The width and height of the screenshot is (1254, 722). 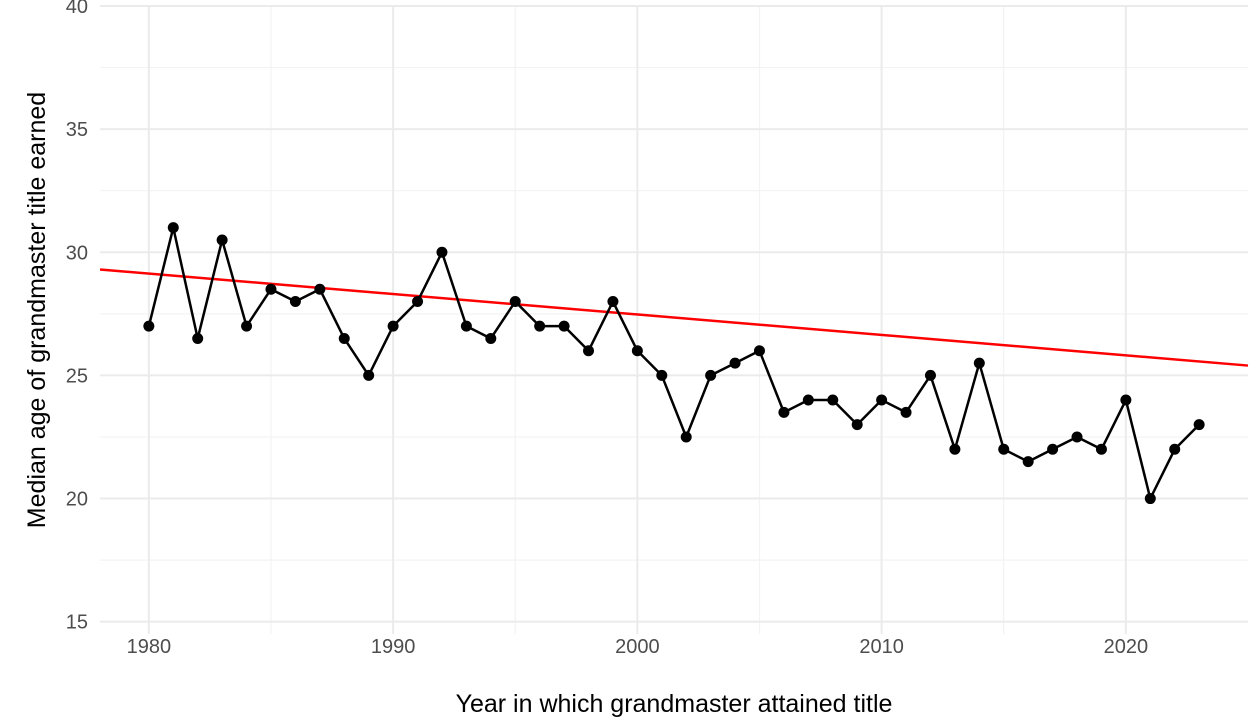 What do you see at coordinates (77, 130) in the screenshot?
I see `y-tick-label: 35` at bounding box center [77, 130].